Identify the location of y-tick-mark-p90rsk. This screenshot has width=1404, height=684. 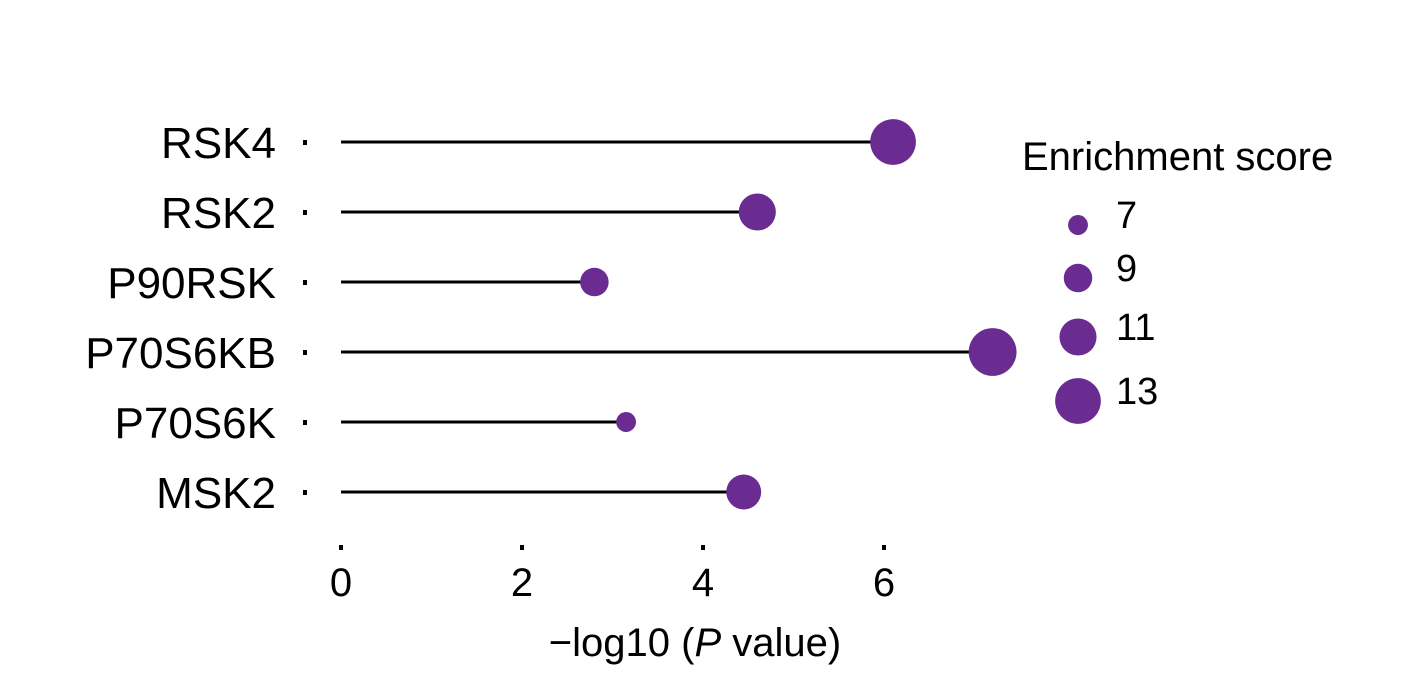
(305, 282).